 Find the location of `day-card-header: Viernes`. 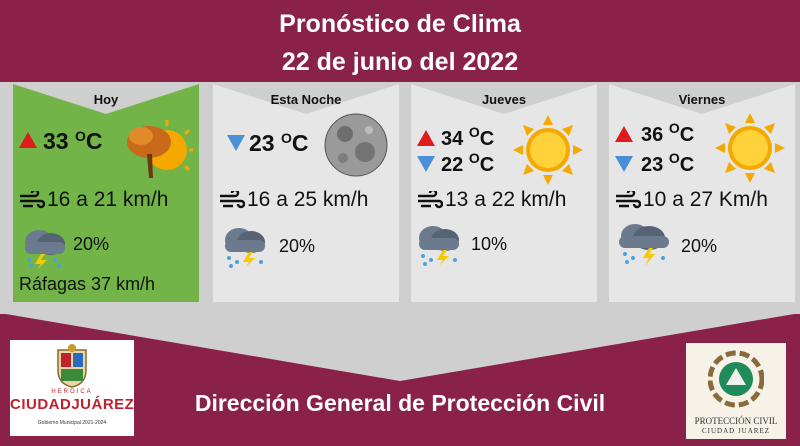

day-card-header: Viernes is located at coordinates (702, 99).